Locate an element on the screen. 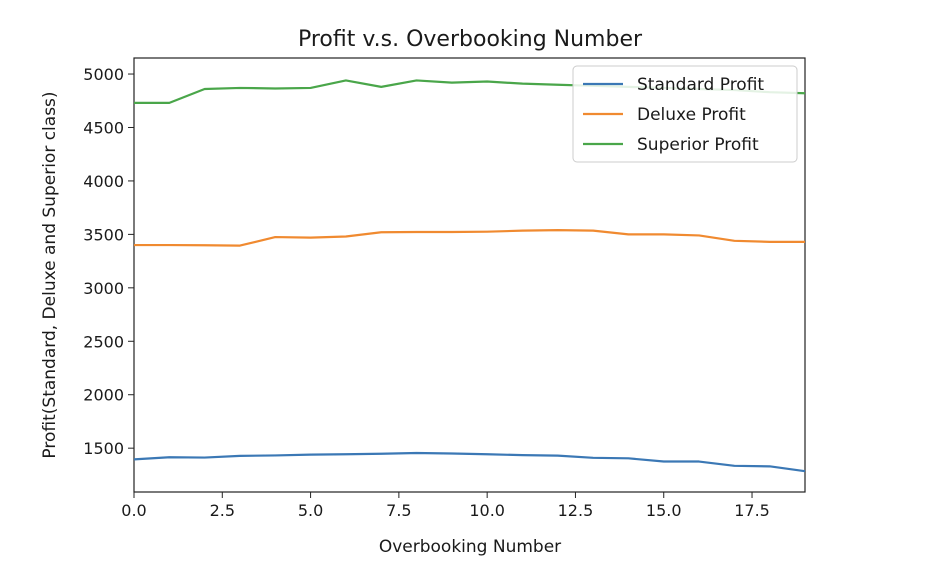 Image resolution: width=944 pixels, height=582 pixels. y-tick-label: 3000 is located at coordinates (103, 288).